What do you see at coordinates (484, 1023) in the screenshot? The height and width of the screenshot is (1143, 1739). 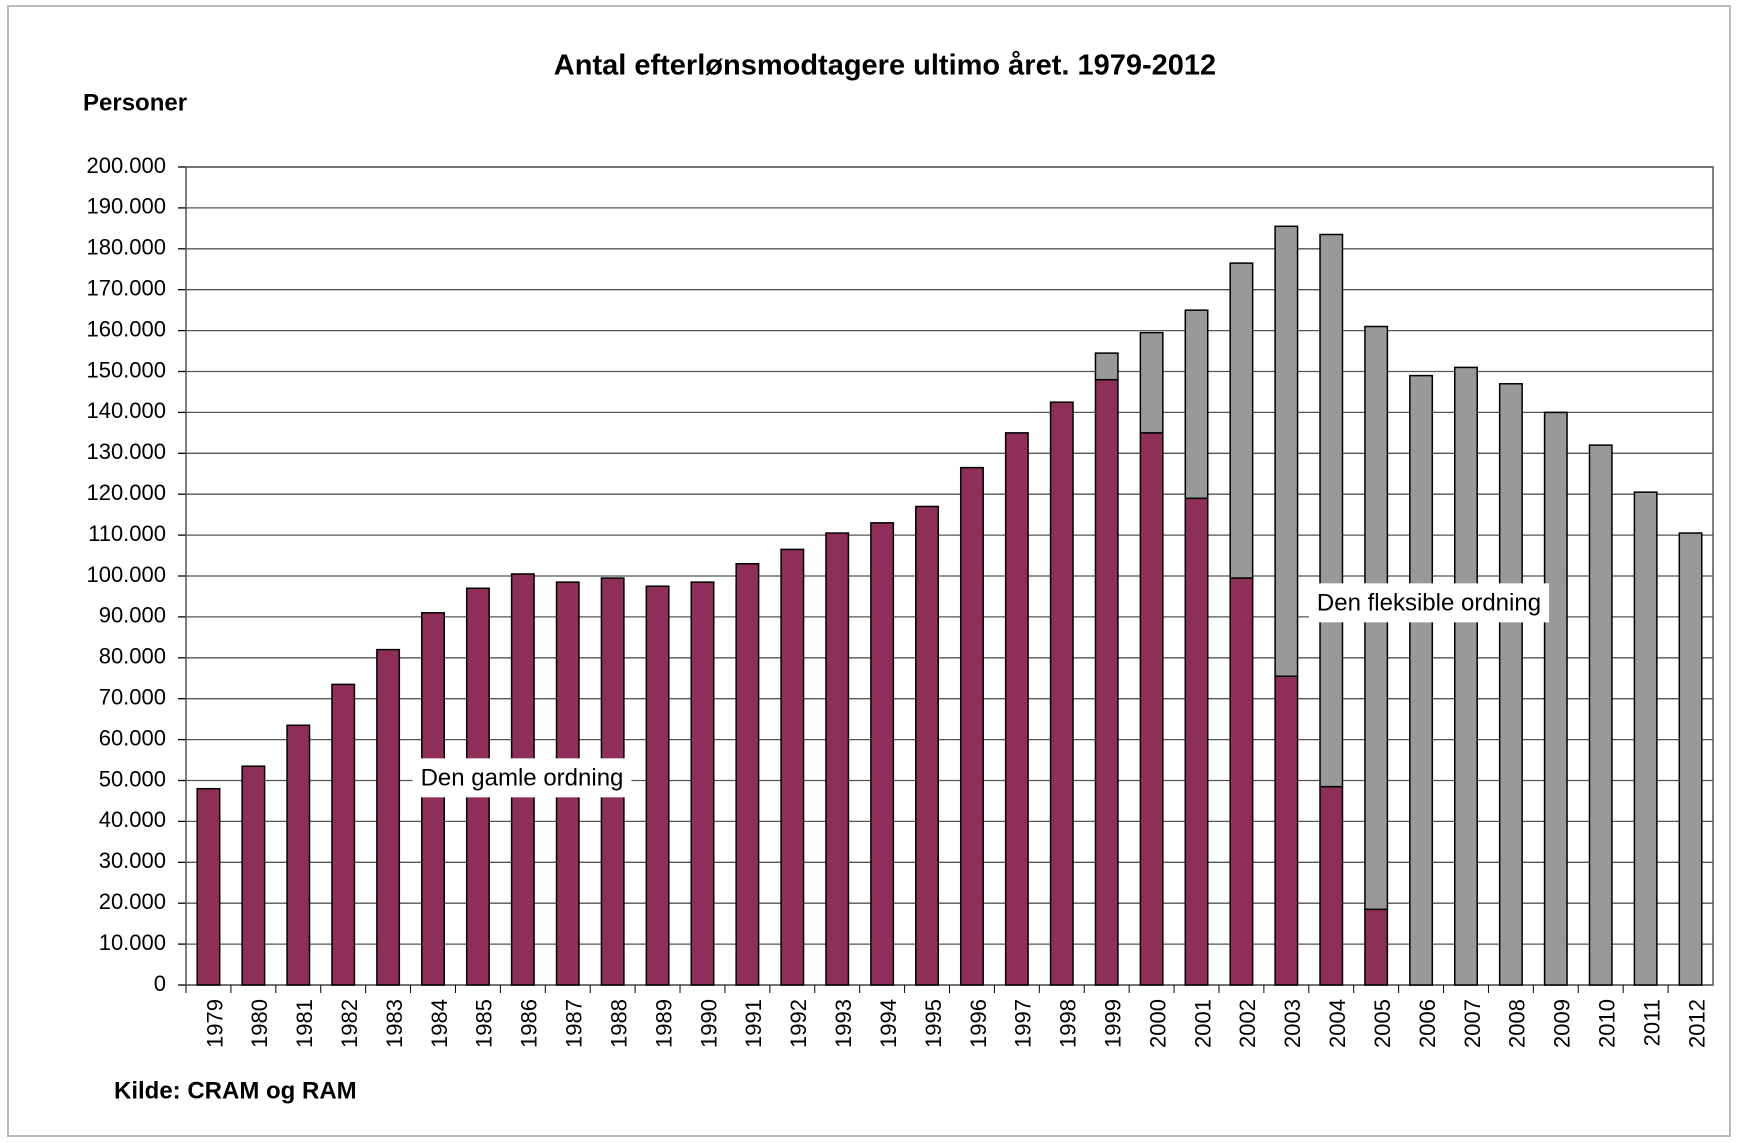 I see `x-tick-label: 1985` at bounding box center [484, 1023].